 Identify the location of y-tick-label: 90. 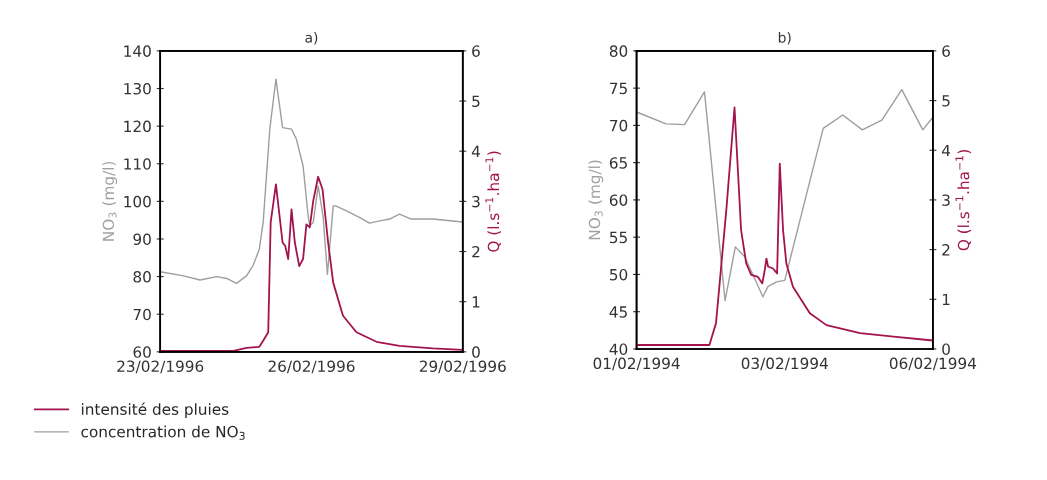
(142, 239).